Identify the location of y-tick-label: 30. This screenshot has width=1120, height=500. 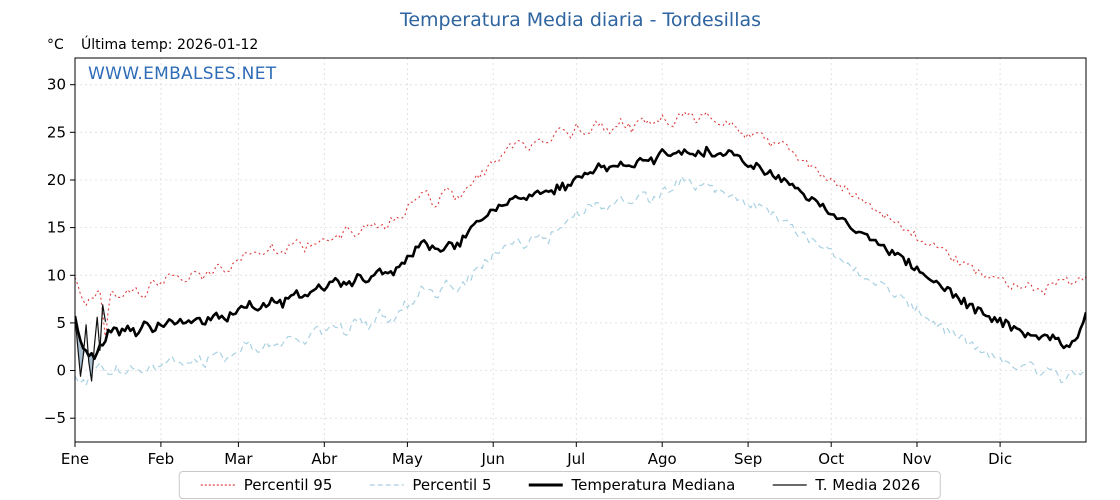
(56, 85).